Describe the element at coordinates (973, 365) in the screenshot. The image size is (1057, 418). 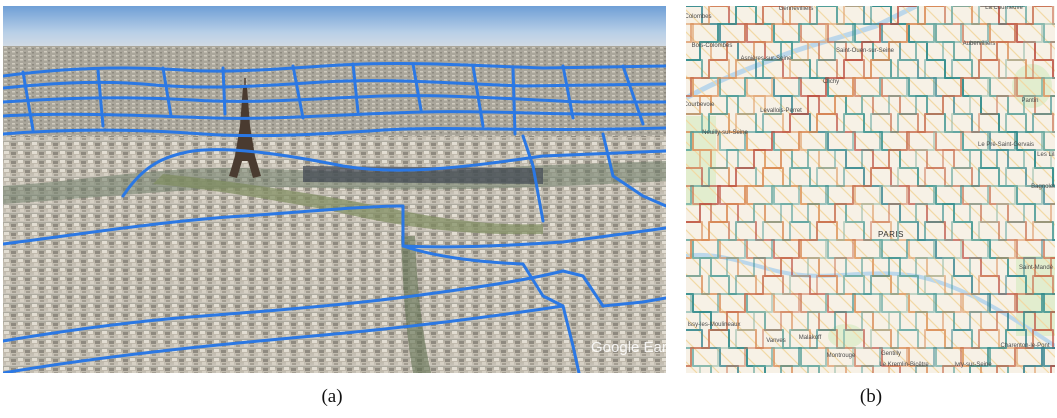
I see `place-label: Ivry-sur-Seine` at that location.